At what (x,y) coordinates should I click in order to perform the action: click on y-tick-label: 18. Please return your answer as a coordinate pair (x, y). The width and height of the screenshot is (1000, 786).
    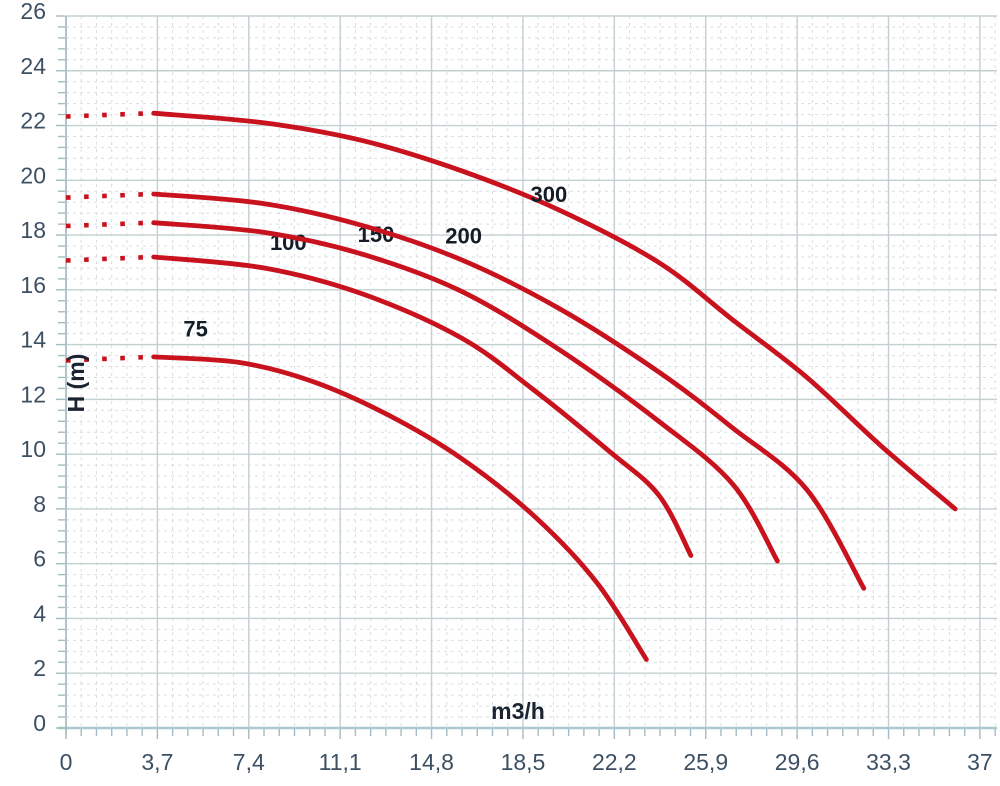
    Looking at the image, I should click on (33, 230).